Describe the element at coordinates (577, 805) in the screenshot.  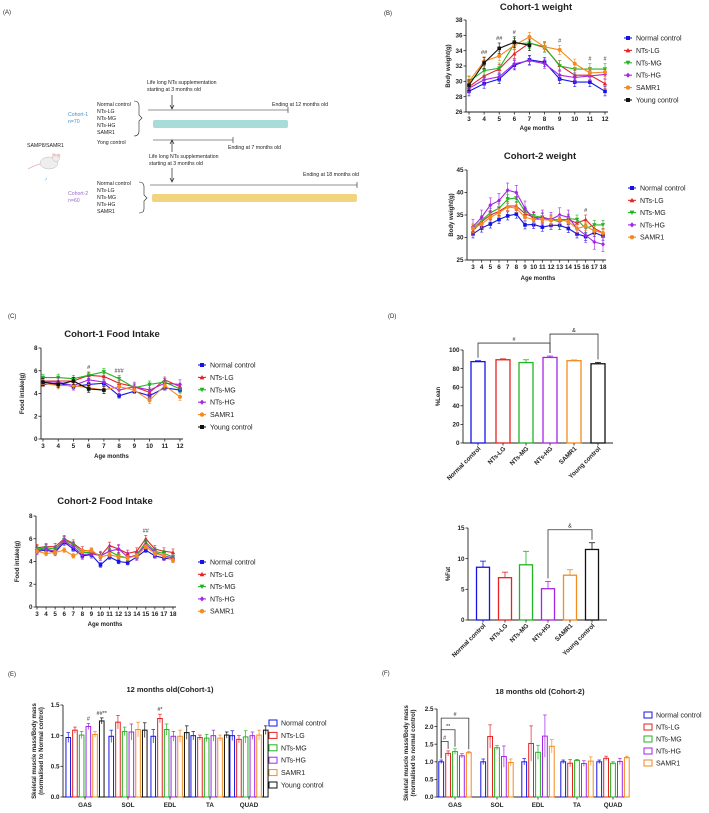
I see `x-tick-label: TA` at that location.